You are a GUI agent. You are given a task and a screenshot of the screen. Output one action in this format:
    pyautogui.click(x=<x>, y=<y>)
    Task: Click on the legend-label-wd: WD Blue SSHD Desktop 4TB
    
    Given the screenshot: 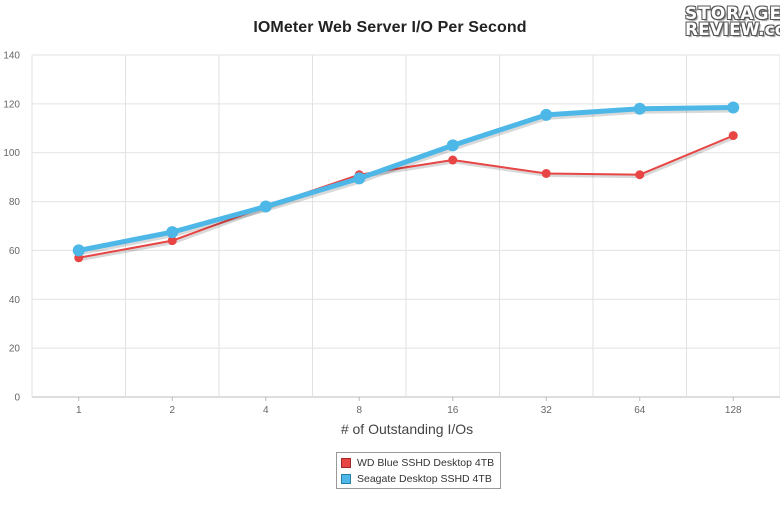 What is the action you would take?
    pyautogui.click(x=426, y=463)
    